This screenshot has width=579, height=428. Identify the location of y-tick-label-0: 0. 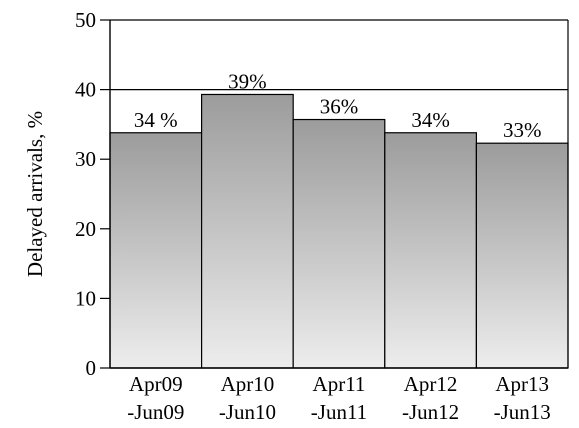
(91, 368).